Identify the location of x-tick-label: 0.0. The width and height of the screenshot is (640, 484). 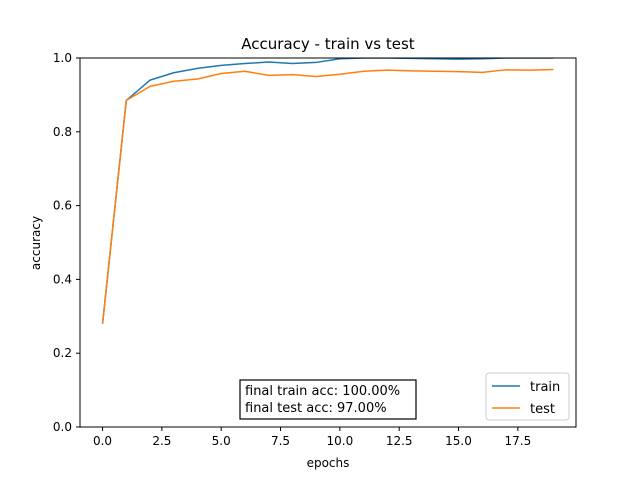
(102, 441).